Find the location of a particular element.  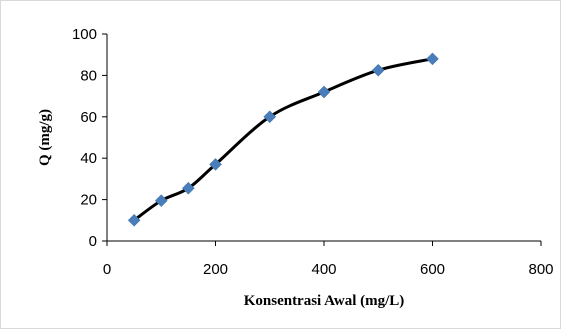

x-tick-label: 800 is located at coordinates (540, 269).